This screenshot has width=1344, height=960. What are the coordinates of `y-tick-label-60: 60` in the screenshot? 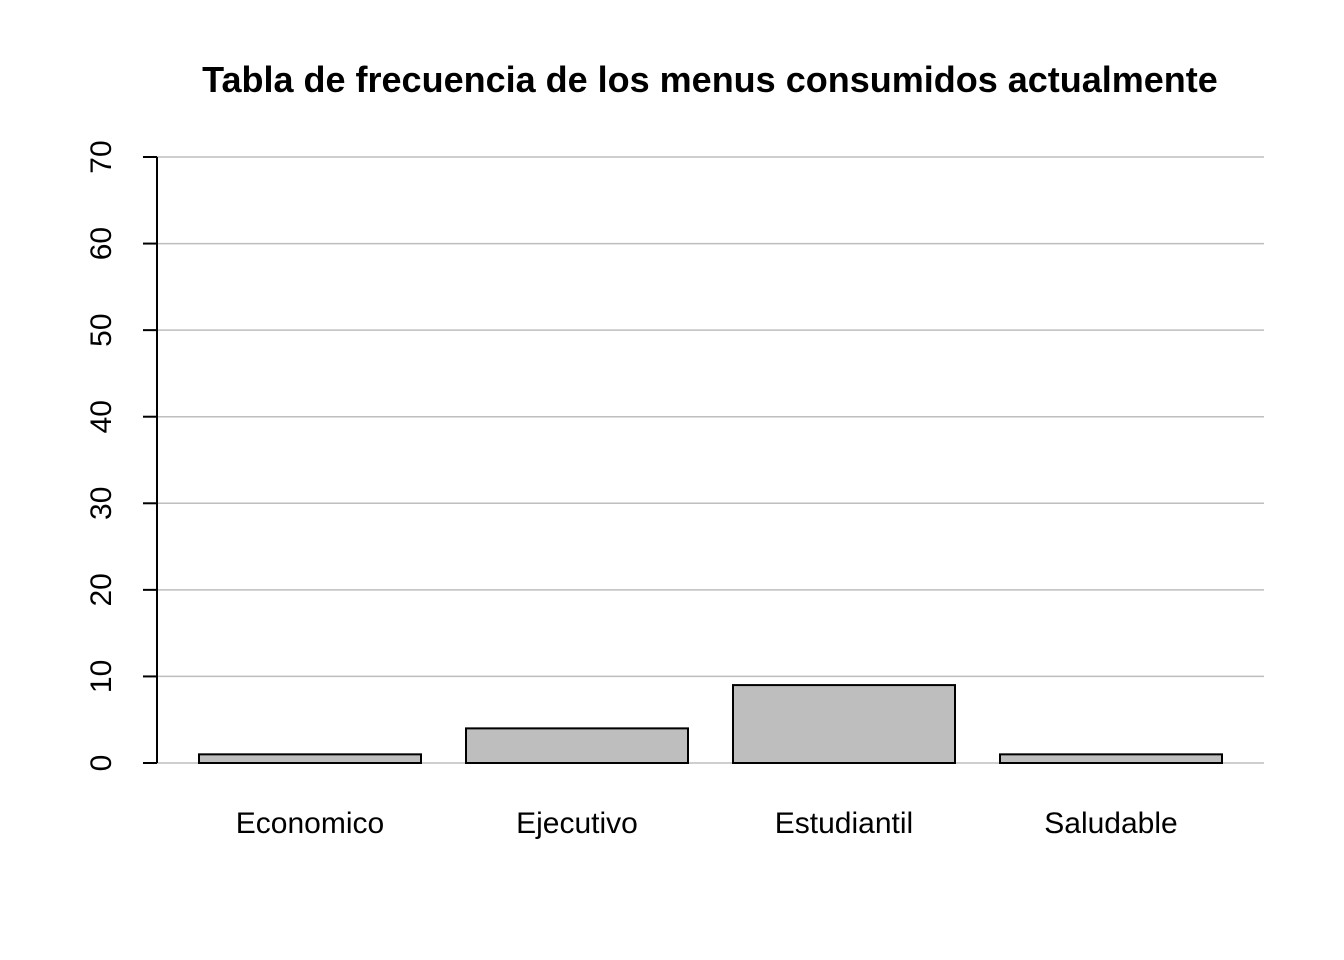 It's located at (101, 243).